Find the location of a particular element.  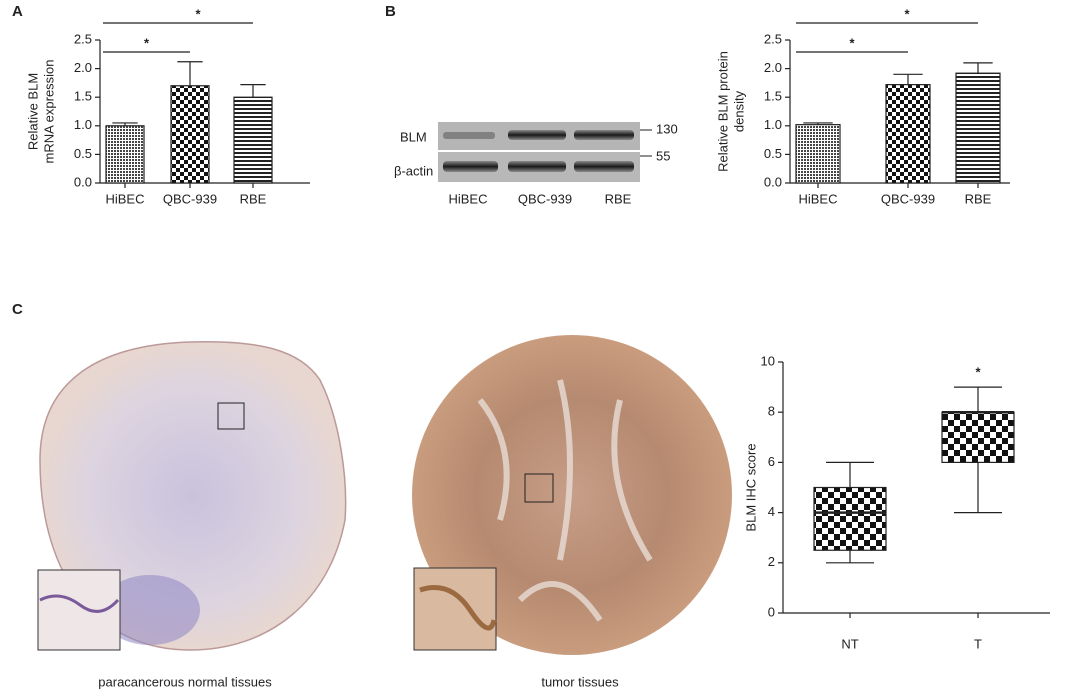

y-tick-label: 10 is located at coordinates (768, 360).